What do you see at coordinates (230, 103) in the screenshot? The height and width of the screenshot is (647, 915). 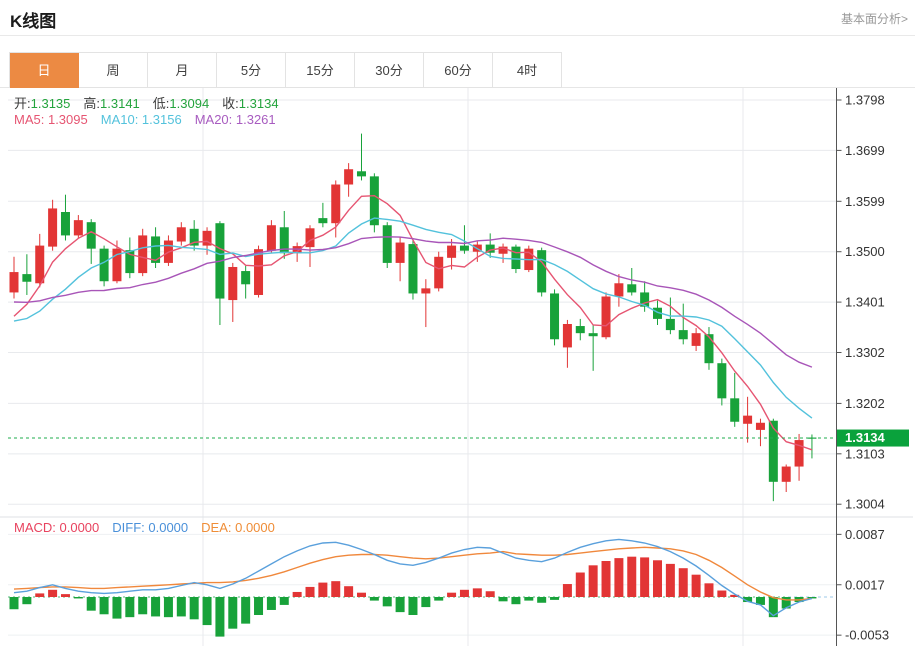 I see `ohlc-label-3: 收:` at bounding box center [230, 103].